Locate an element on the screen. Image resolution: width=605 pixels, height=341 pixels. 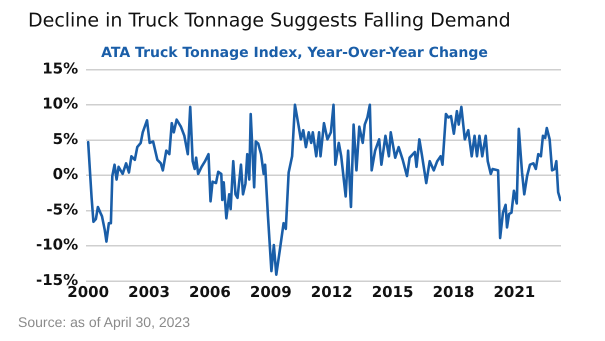
source-note: Source: as of April 30, 2023 is located at coordinates (104, 322).